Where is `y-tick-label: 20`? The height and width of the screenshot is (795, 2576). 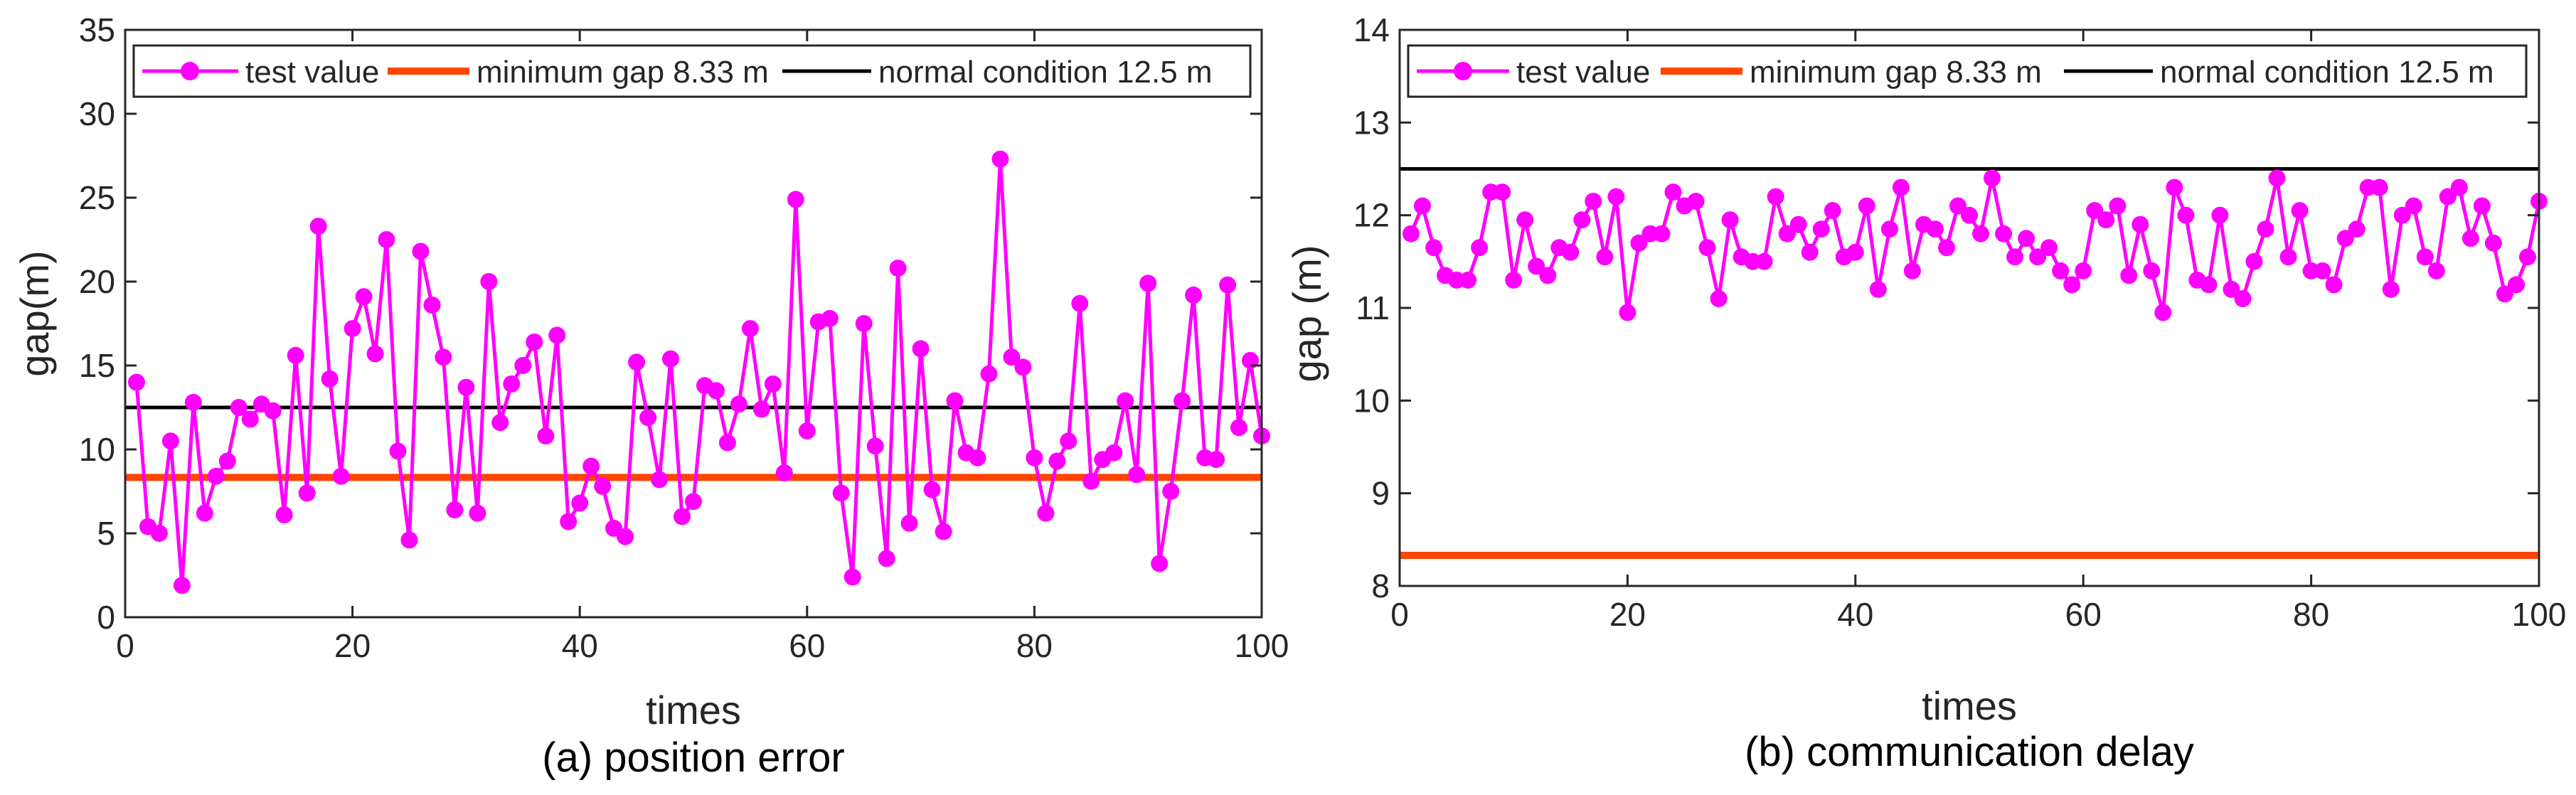
y-tick-label: 20 is located at coordinates (97, 281).